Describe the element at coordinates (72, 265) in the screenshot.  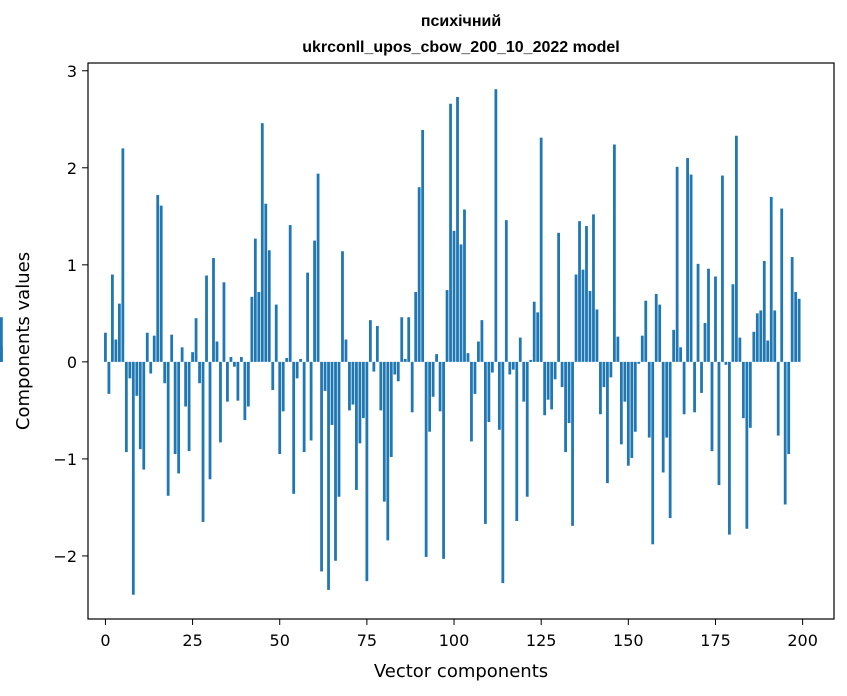
I see `y-tick-label: 1` at that location.